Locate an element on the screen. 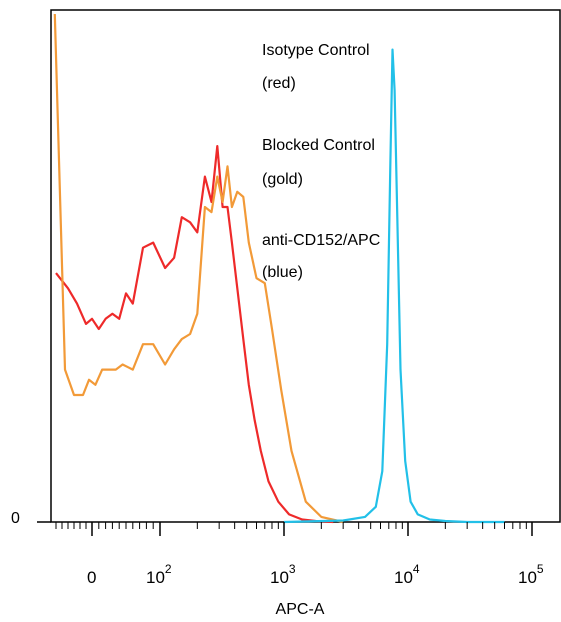 The height and width of the screenshot is (622, 561). x-minor-ticks is located at coordinates (291, 525).